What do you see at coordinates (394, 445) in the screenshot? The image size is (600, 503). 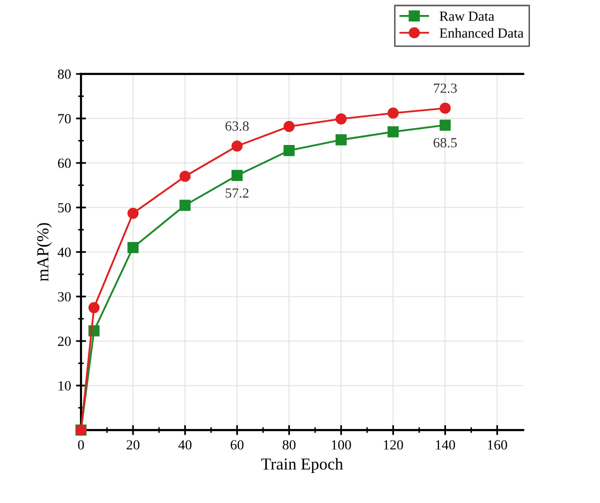 I see `x-tick-label: 120` at bounding box center [394, 445].